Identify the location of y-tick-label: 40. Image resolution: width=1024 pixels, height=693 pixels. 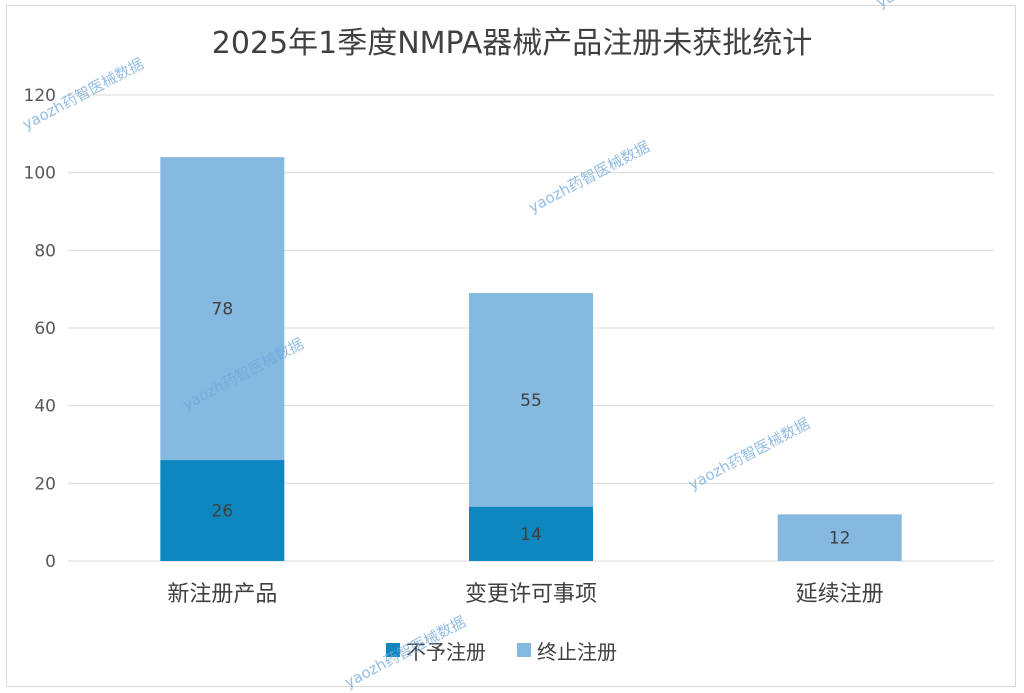
(45, 407).